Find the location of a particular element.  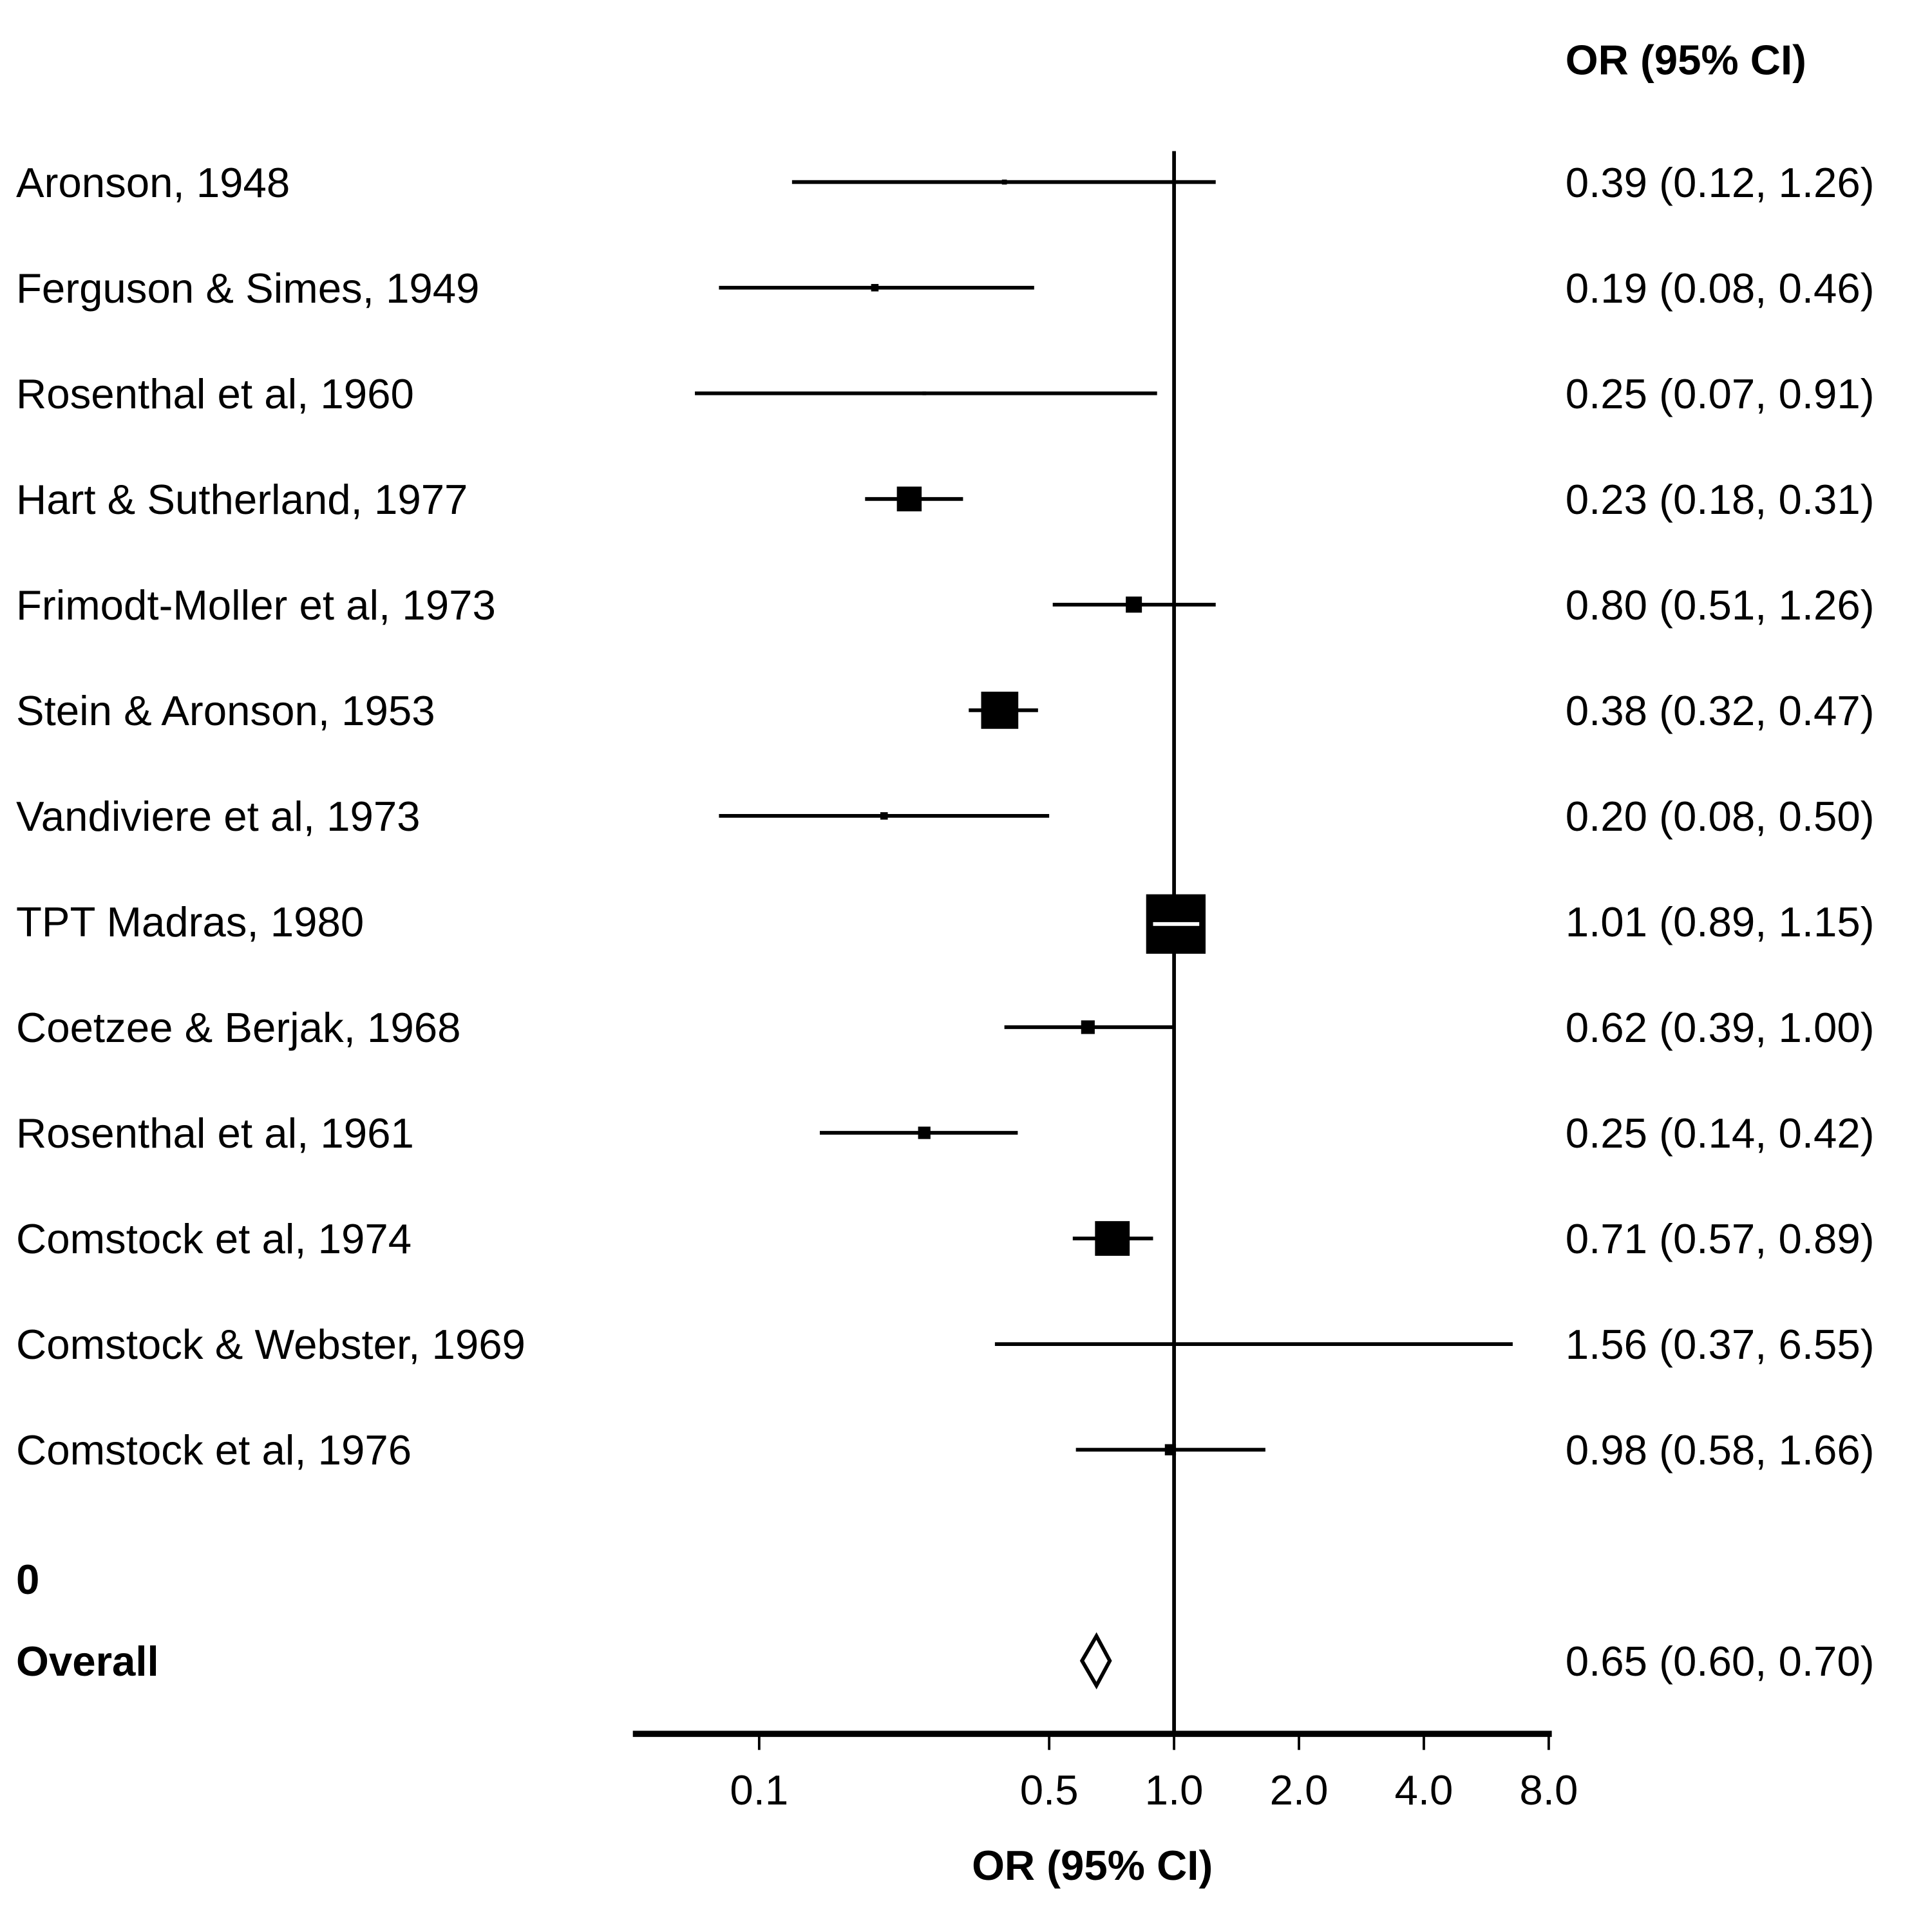

x-tick-label: 2.0 is located at coordinates (1299, 1790).